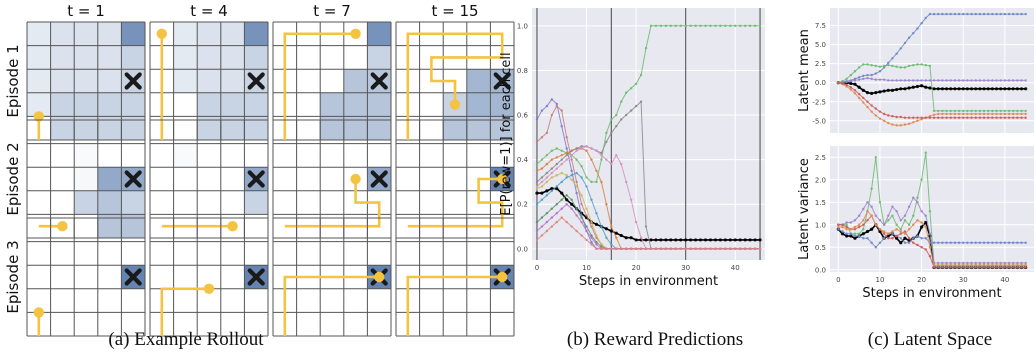 This screenshot has width=1036, height=358. I want to click on agent-position, so click(209, 288).